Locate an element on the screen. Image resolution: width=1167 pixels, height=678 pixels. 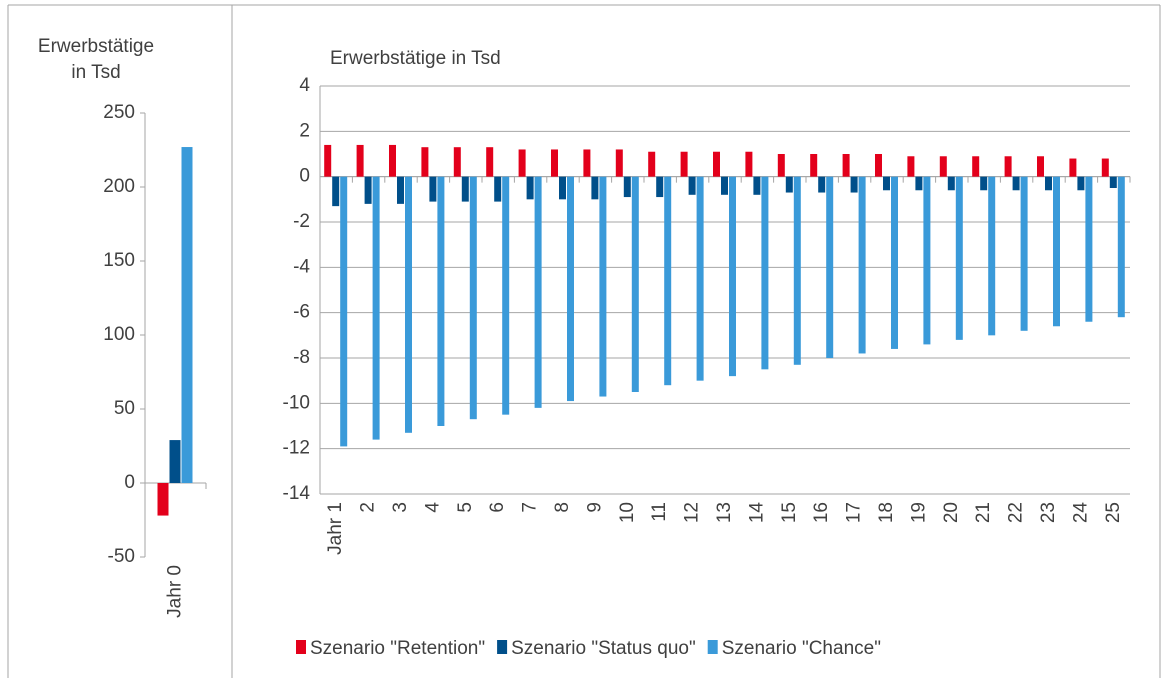
x-tick-label: 8 is located at coordinates (562, 507).